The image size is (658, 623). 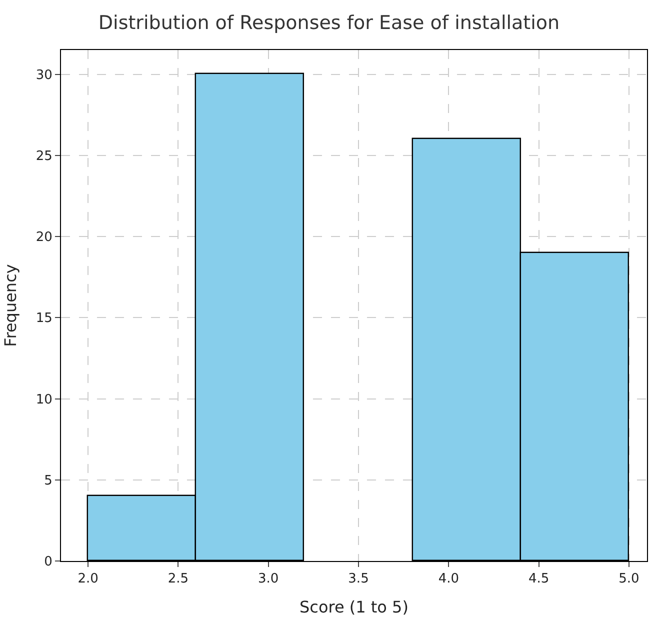 I want to click on y-axis-title: Frequency, so click(x=10, y=305).